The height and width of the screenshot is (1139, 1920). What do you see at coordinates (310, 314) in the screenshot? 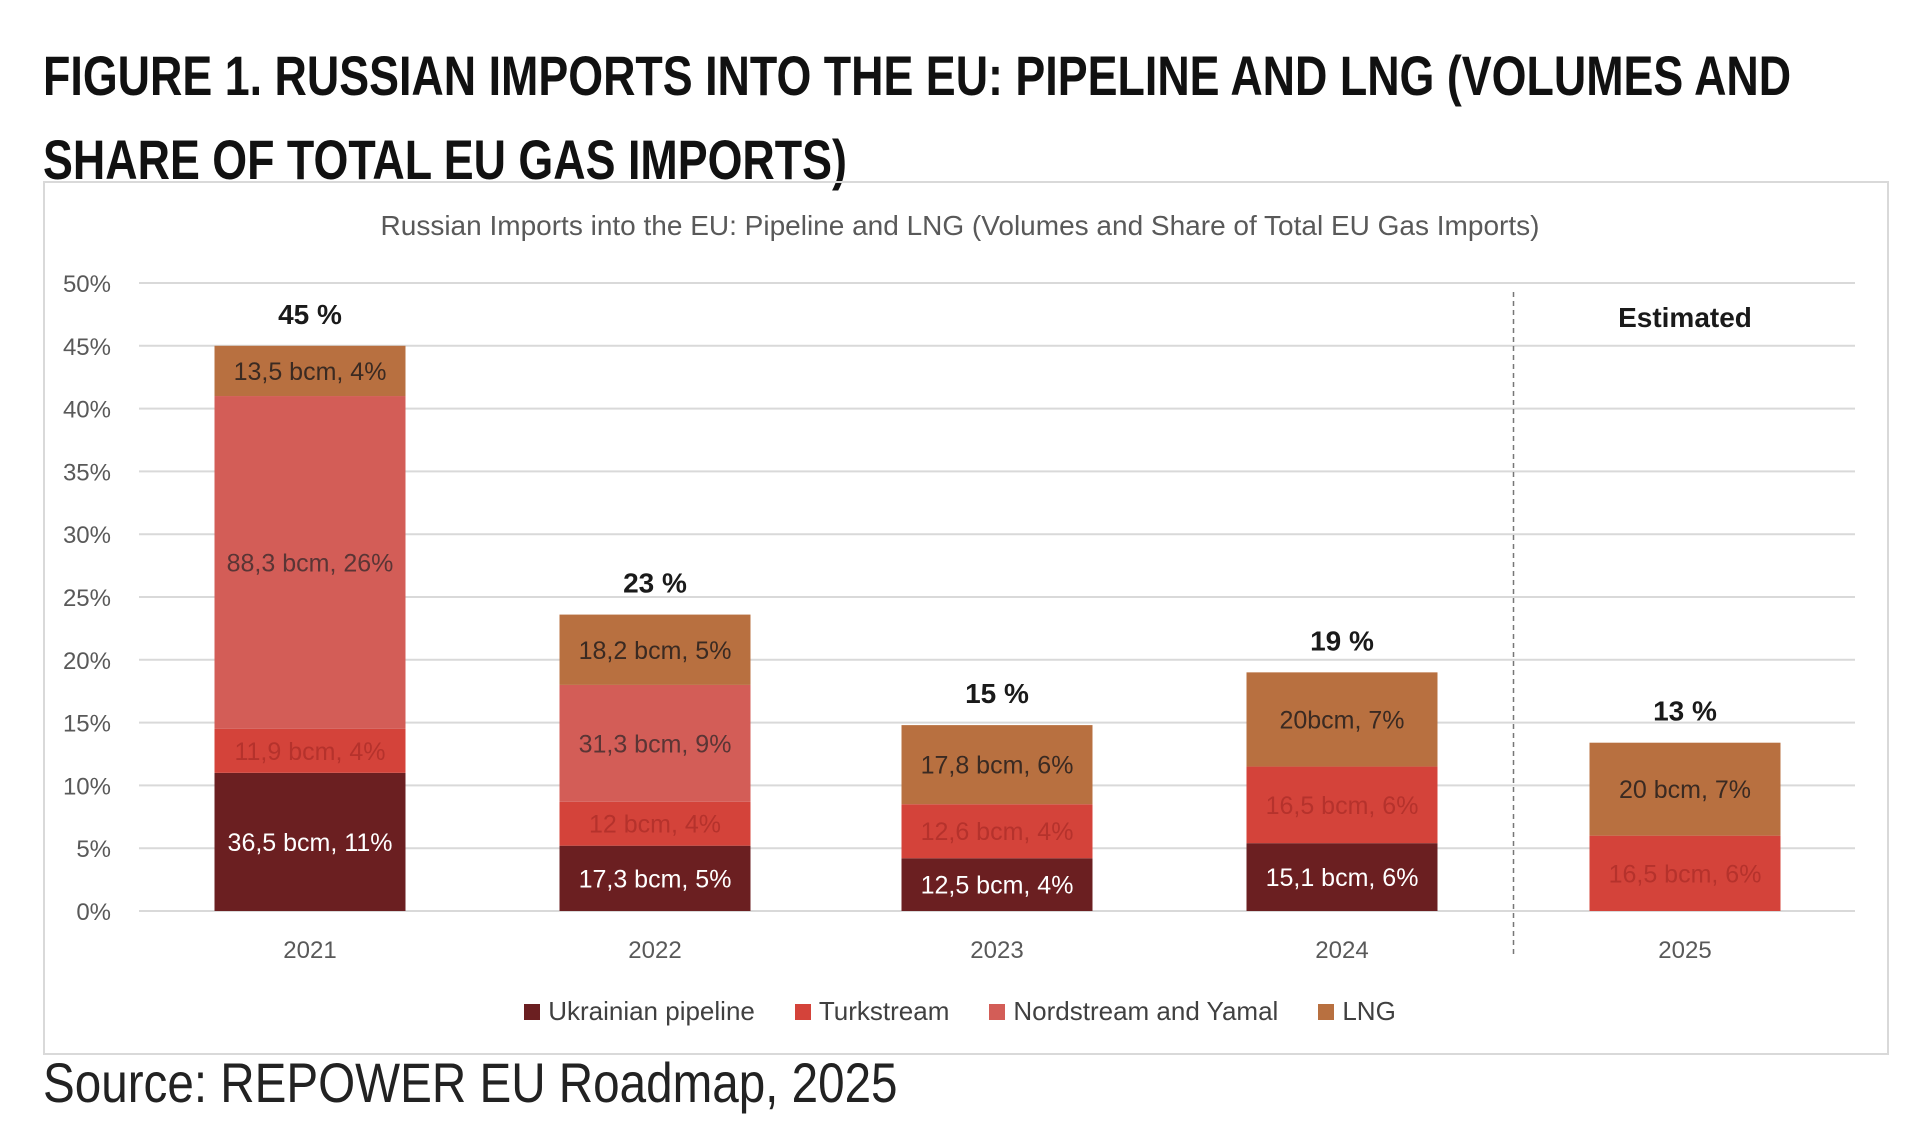
I see `bar-total-label: 45 %` at bounding box center [310, 314].